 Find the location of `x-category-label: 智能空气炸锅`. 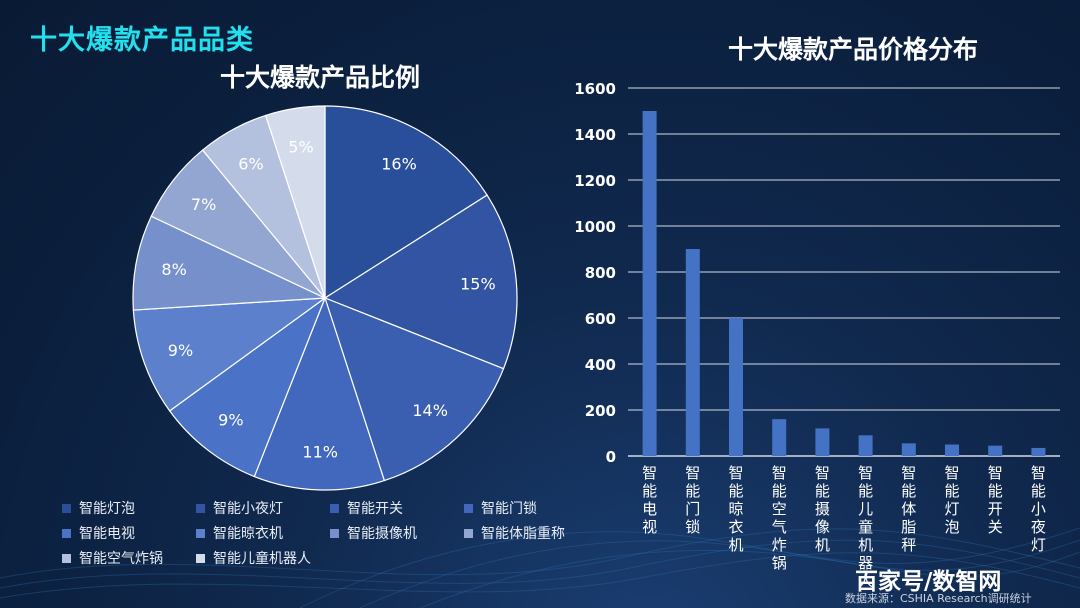

x-category-label: 智能空气炸锅 is located at coordinates (779, 518).